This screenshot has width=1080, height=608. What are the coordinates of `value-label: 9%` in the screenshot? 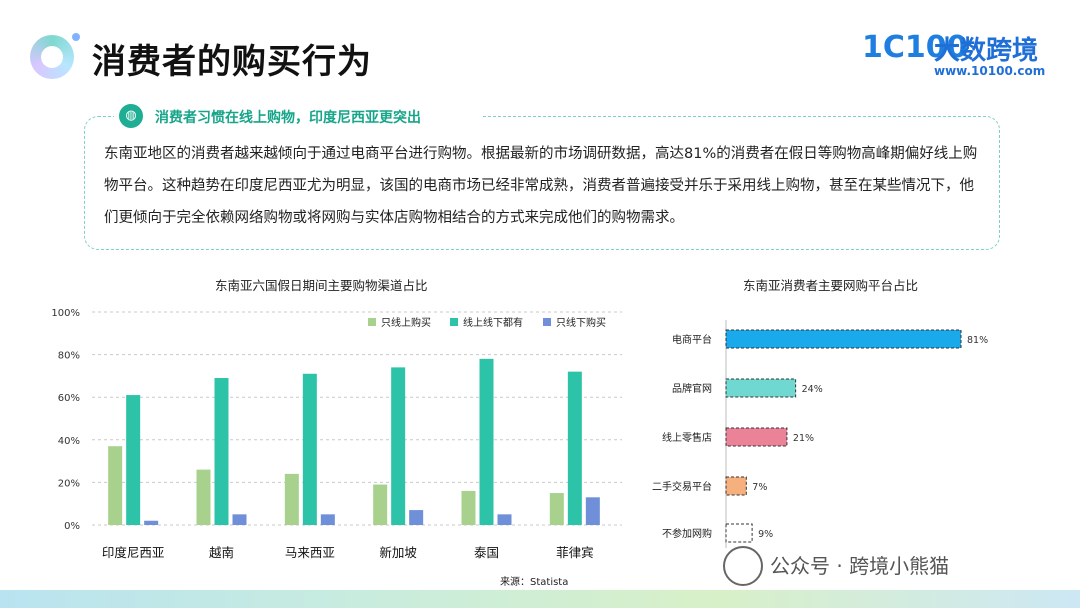 It's located at (765, 534).